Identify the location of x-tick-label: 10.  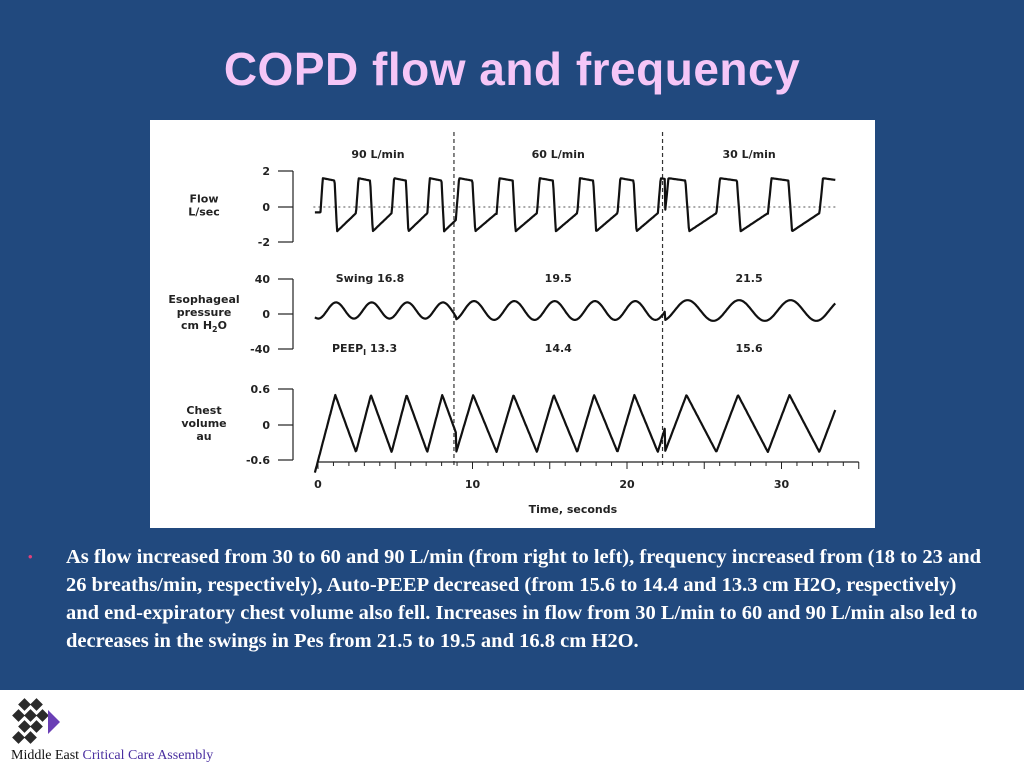
(473, 484).